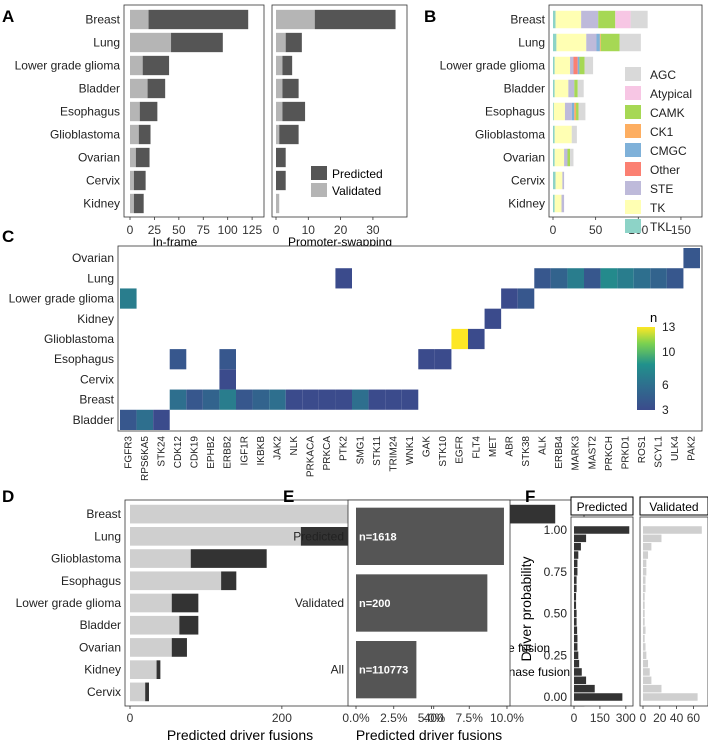 The width and height of the screenshot is (708, 743). What do you see at coordinates (176, 581) in the screenshot?
I see `bar-d-esophagus-not-kinase` at bounding box center [176, 581].